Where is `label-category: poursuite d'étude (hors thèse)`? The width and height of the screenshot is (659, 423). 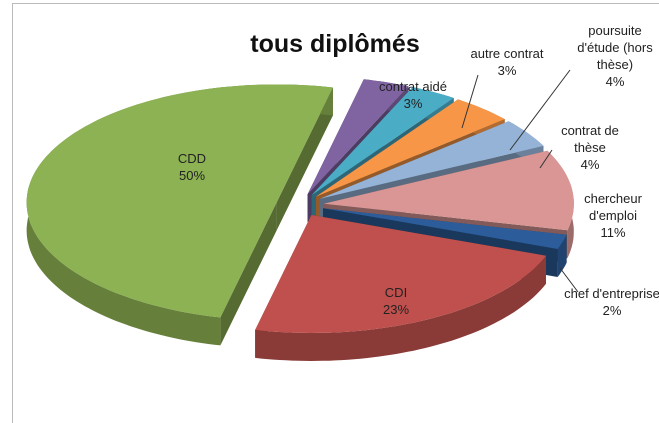
label-category: poursuite d'étude (hors thèse) is located at coordinates (615, 47).